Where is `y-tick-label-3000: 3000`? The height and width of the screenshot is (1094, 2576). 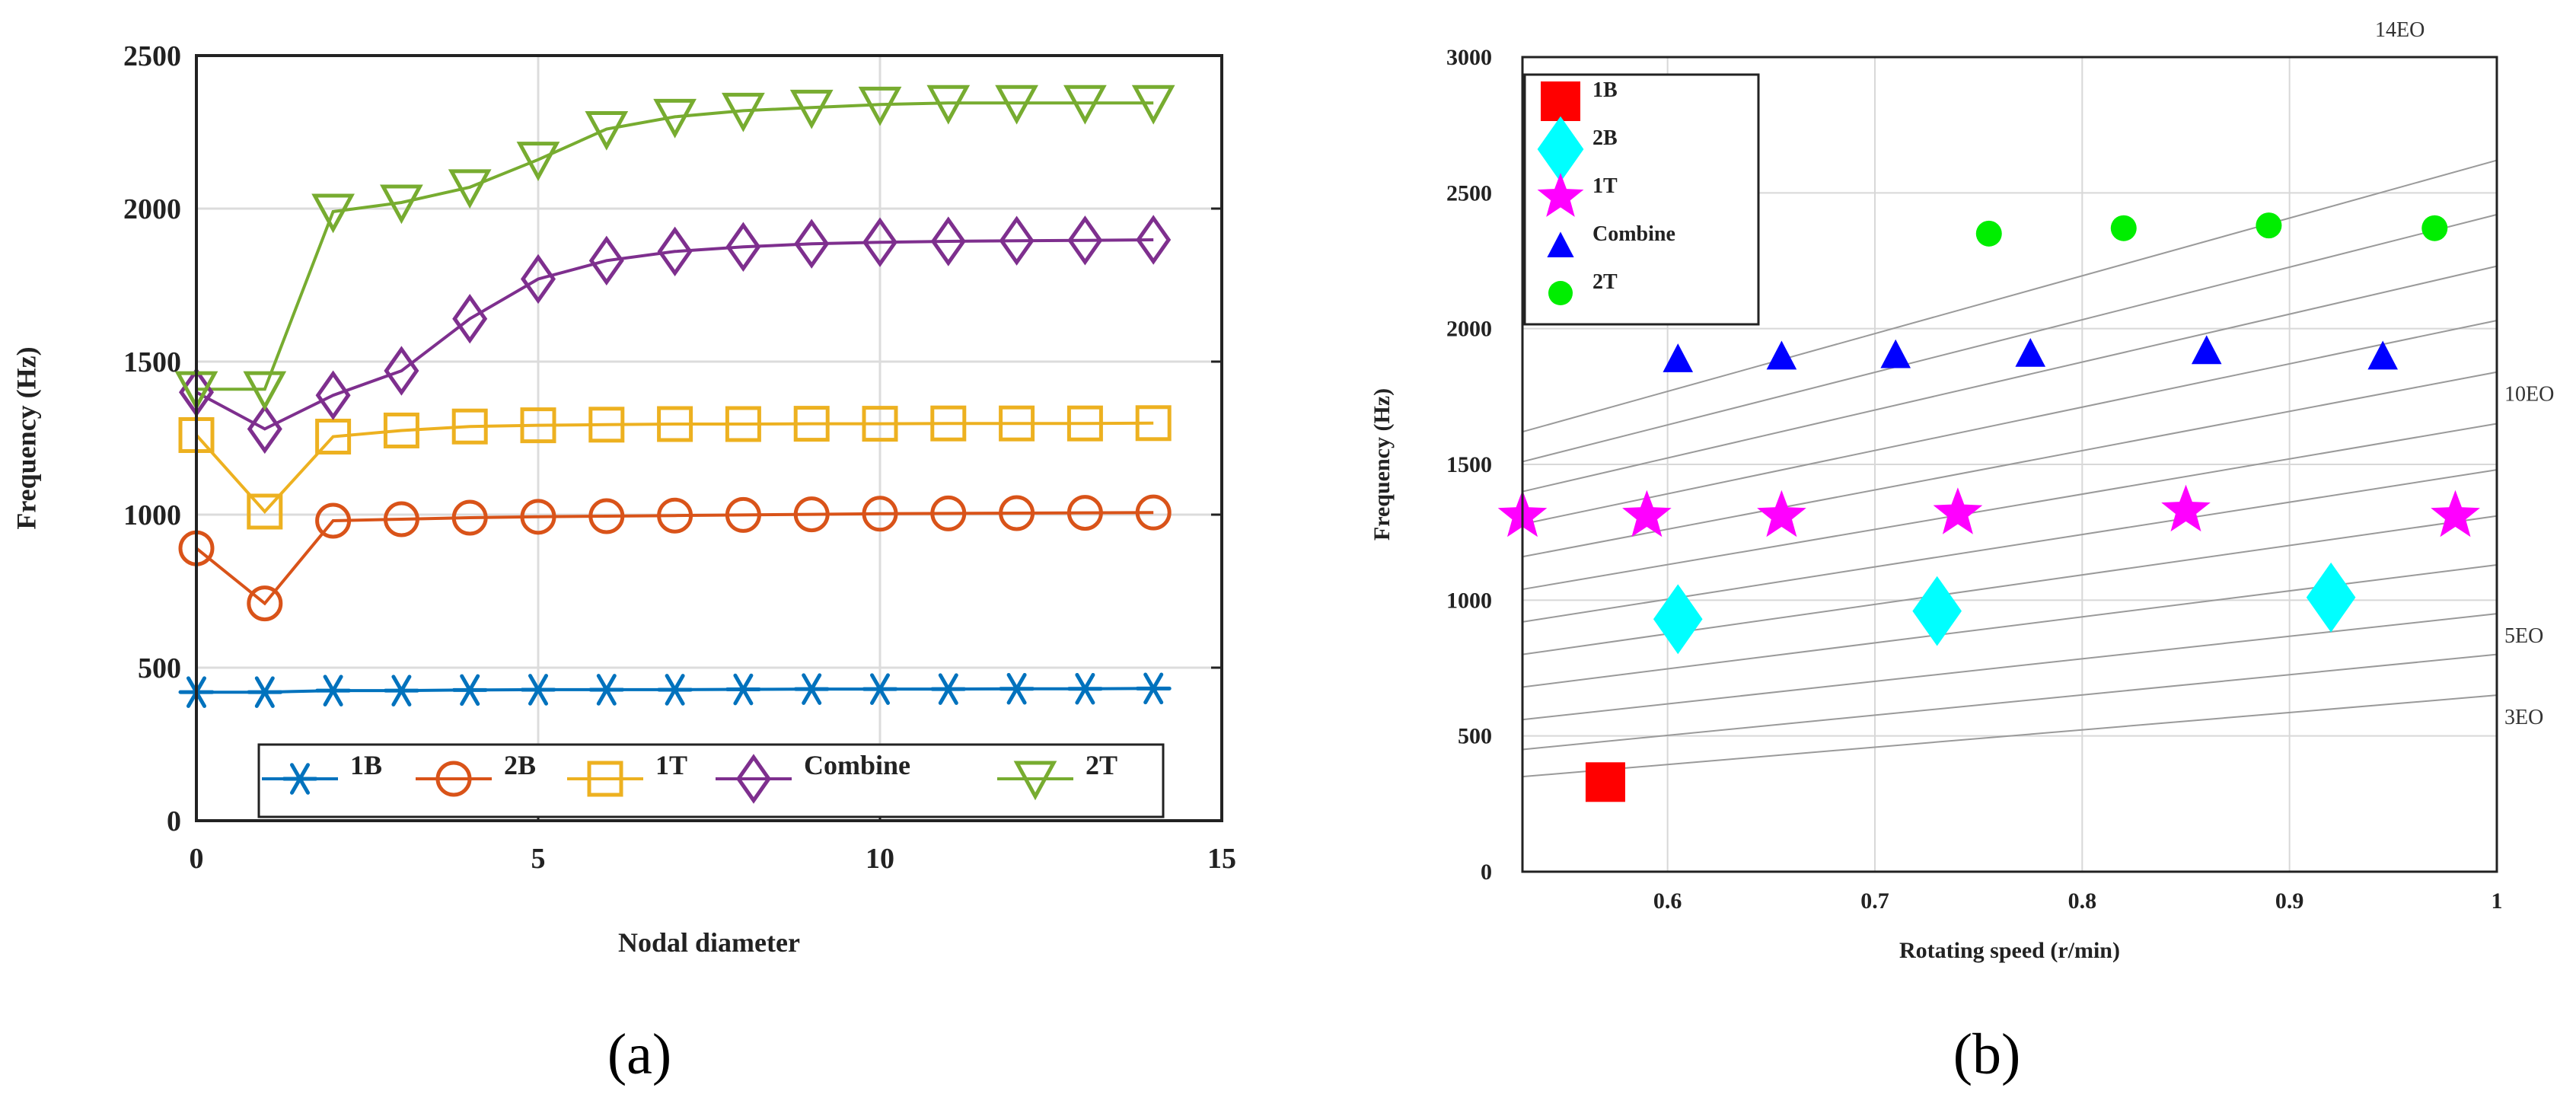 y-tick-label-3000: 3000 is located at coordinates (1469, 57).